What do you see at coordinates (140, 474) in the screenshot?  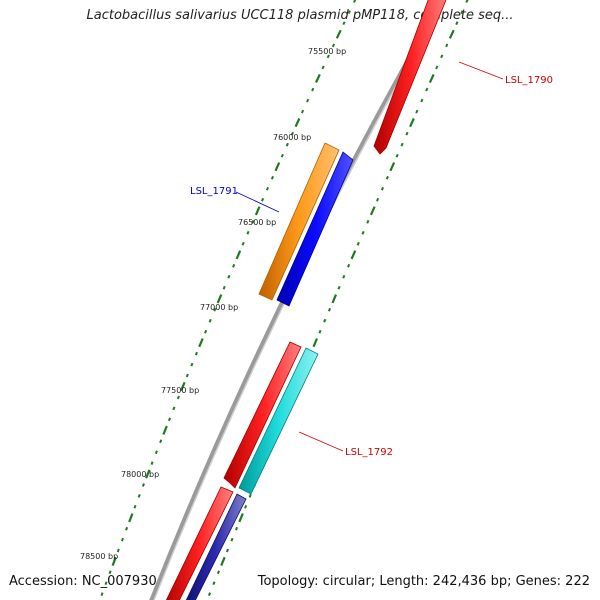 I see `ruler-label-78000: 78000 bp` at bounding box center [140, 474].